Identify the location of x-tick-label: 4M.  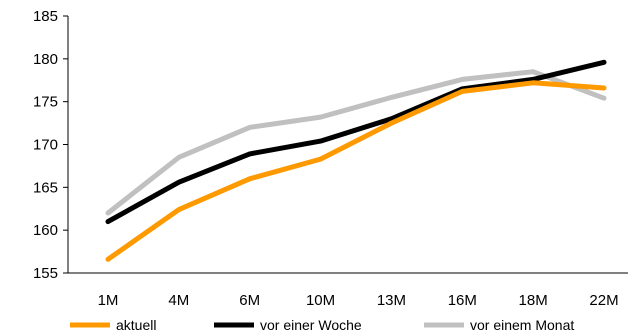
(178, 300).